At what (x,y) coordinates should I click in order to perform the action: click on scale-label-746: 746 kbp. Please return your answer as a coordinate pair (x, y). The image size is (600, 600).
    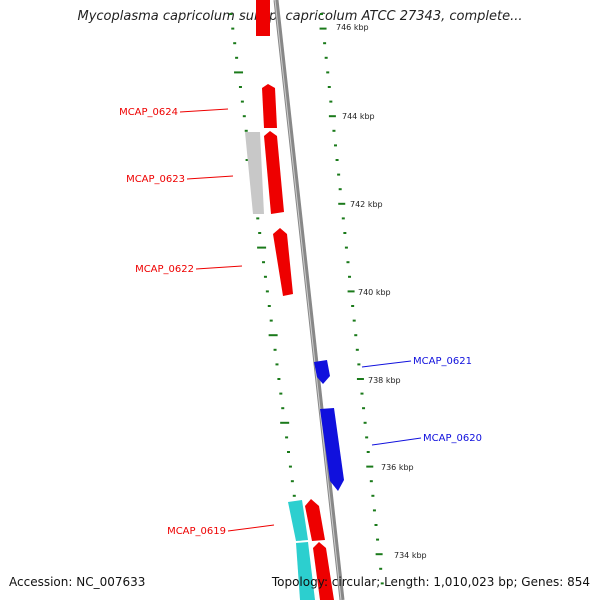
    Looking at the image, I should click on (352, 27).